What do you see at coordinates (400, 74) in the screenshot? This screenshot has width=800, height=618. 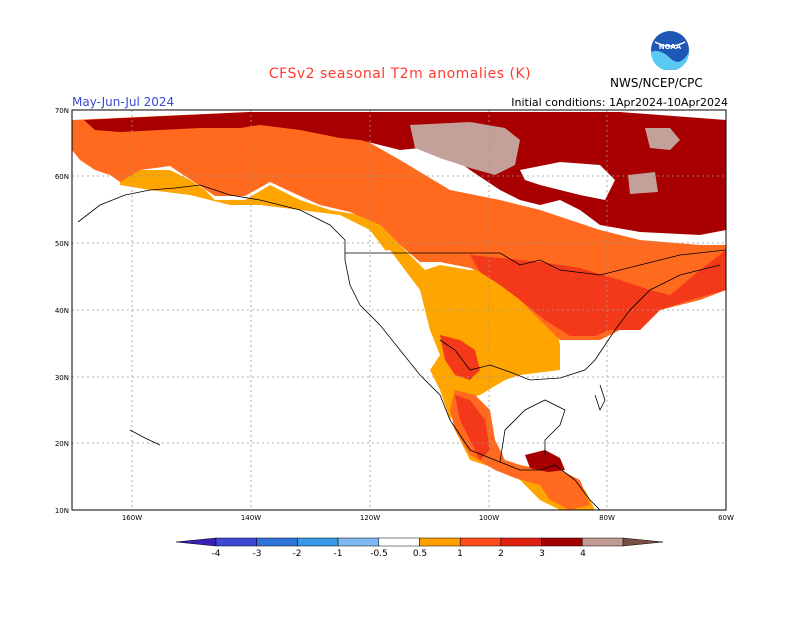 I see `map-title: CFSv2 seasonal T2m anomalies (K)` at bounding box center [400, 74].